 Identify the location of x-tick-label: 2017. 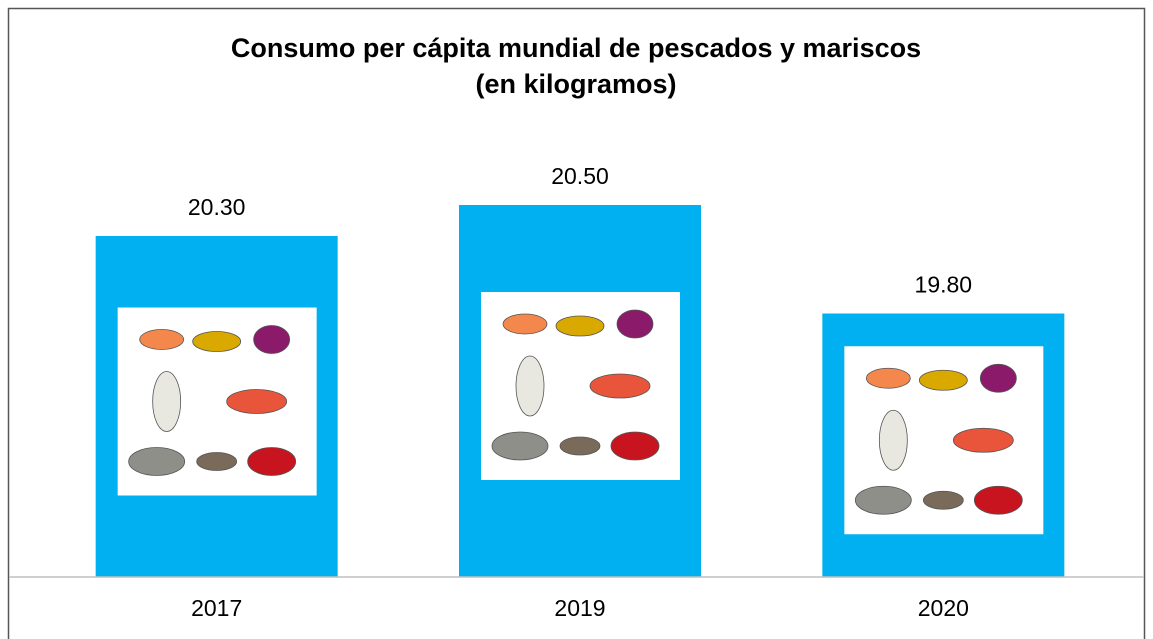
(216, 608).